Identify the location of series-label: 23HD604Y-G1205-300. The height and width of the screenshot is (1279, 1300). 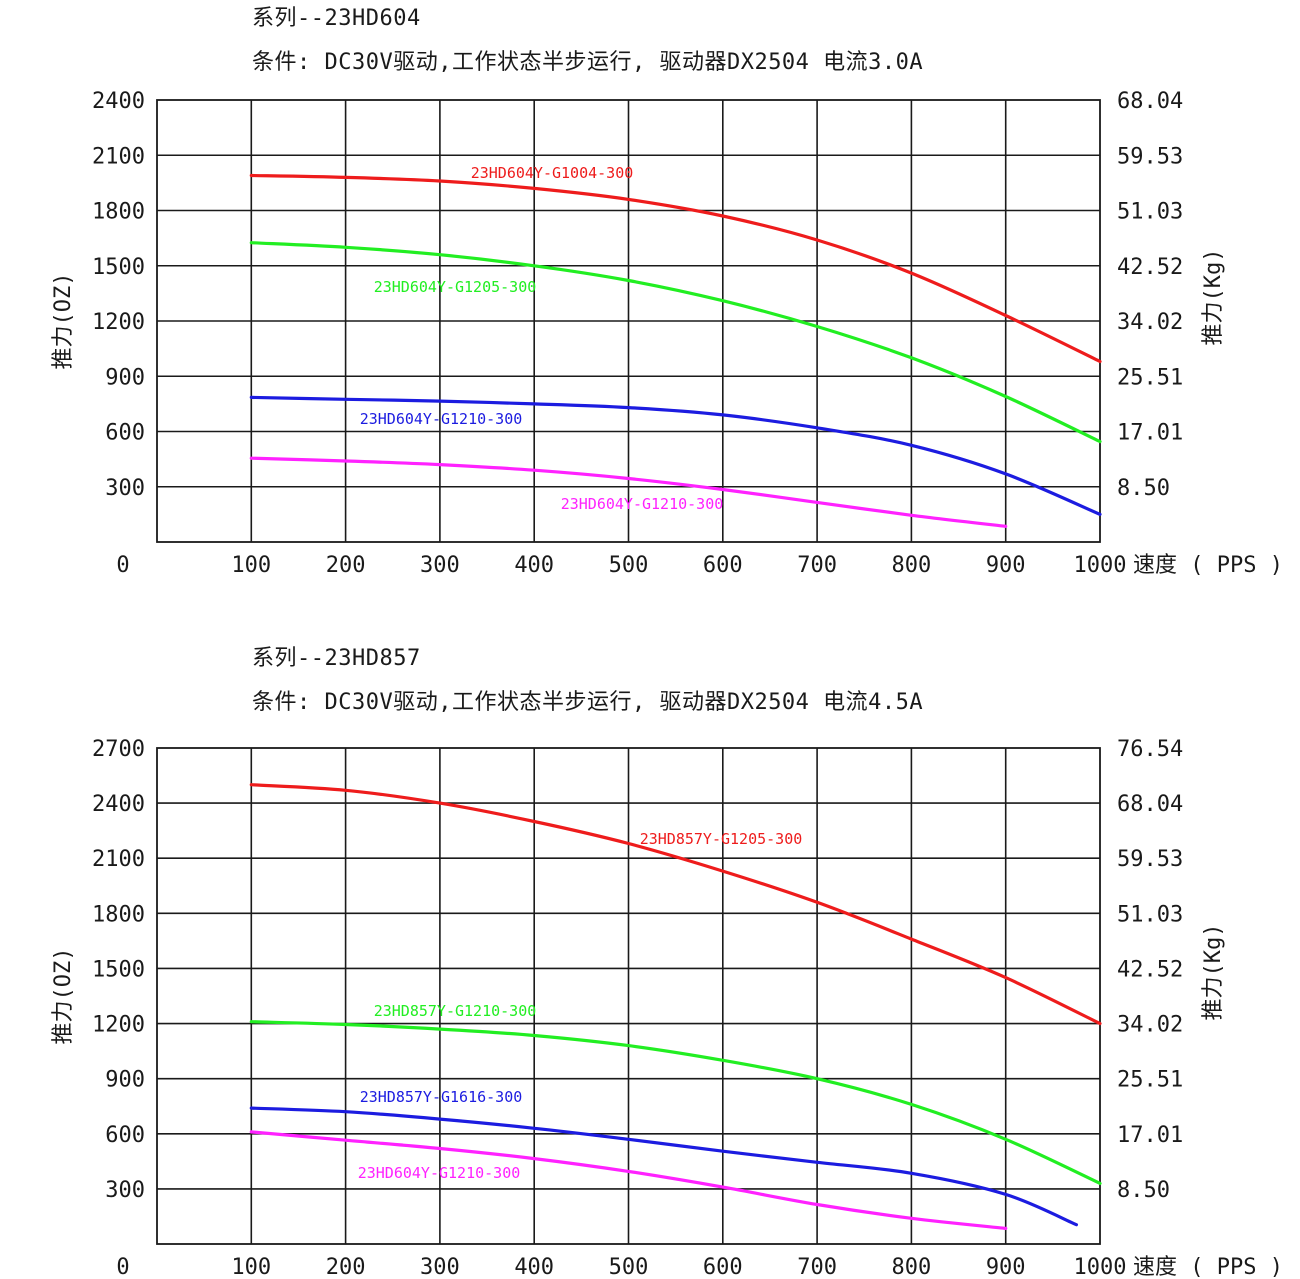
(455, 287).